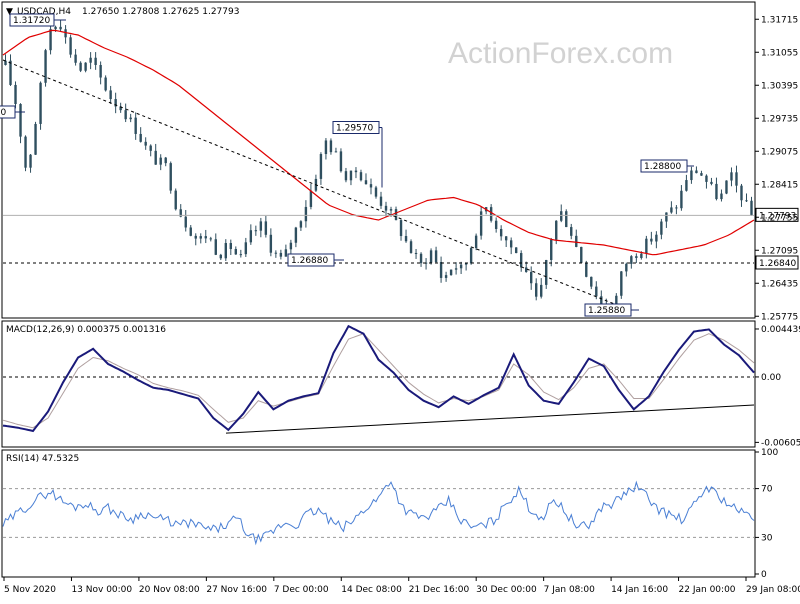  I want to click on rsi-y-tick-label: 70, so click(767, 490).